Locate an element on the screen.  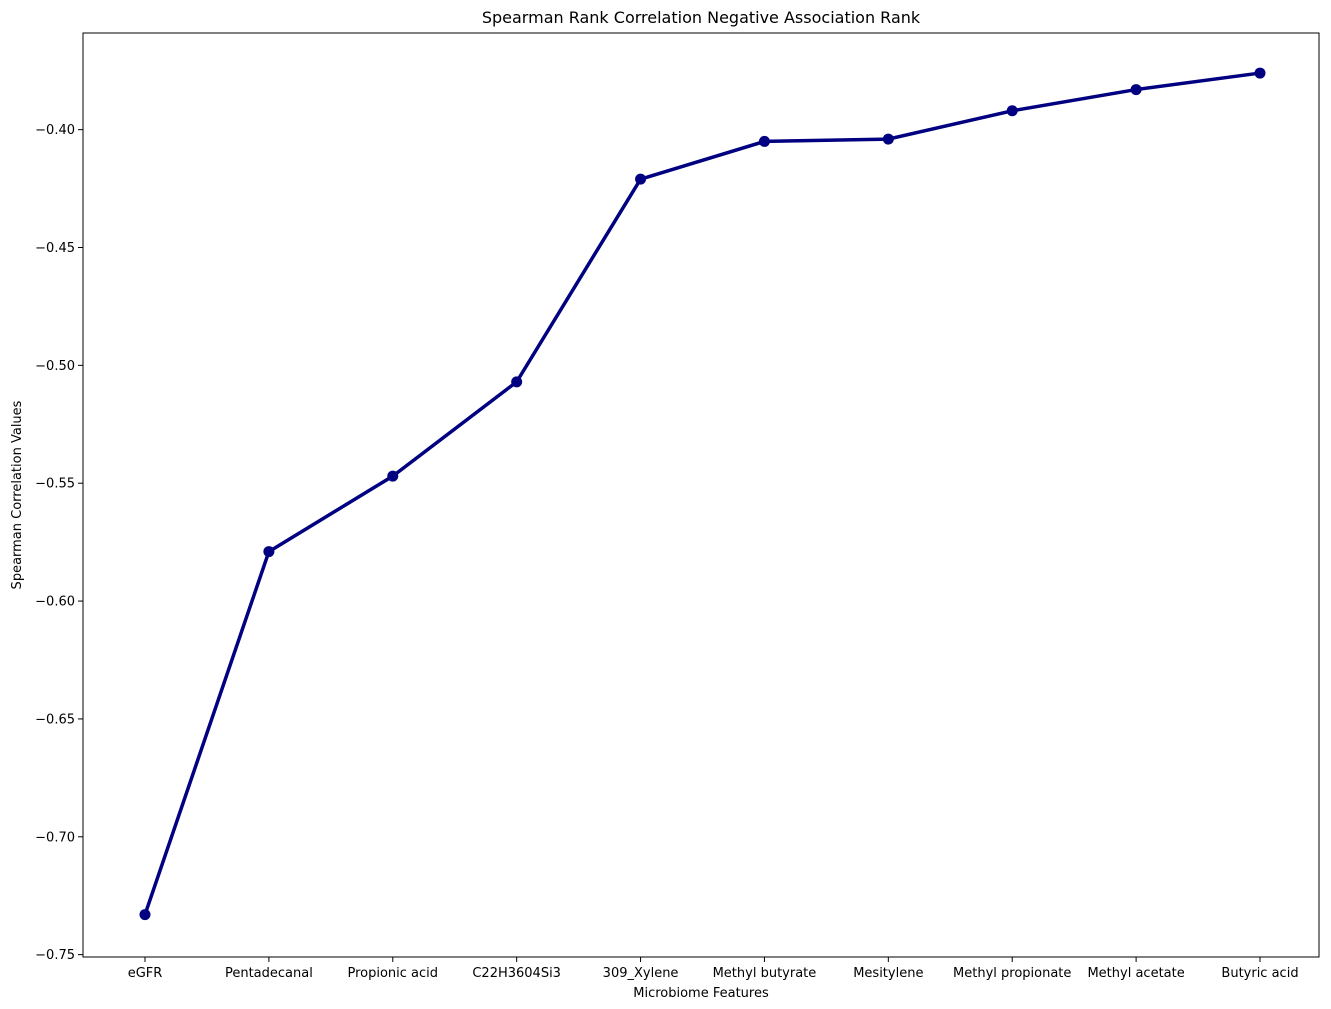
x-tick-label: Mesitylene is located at coordinates (888, 973).